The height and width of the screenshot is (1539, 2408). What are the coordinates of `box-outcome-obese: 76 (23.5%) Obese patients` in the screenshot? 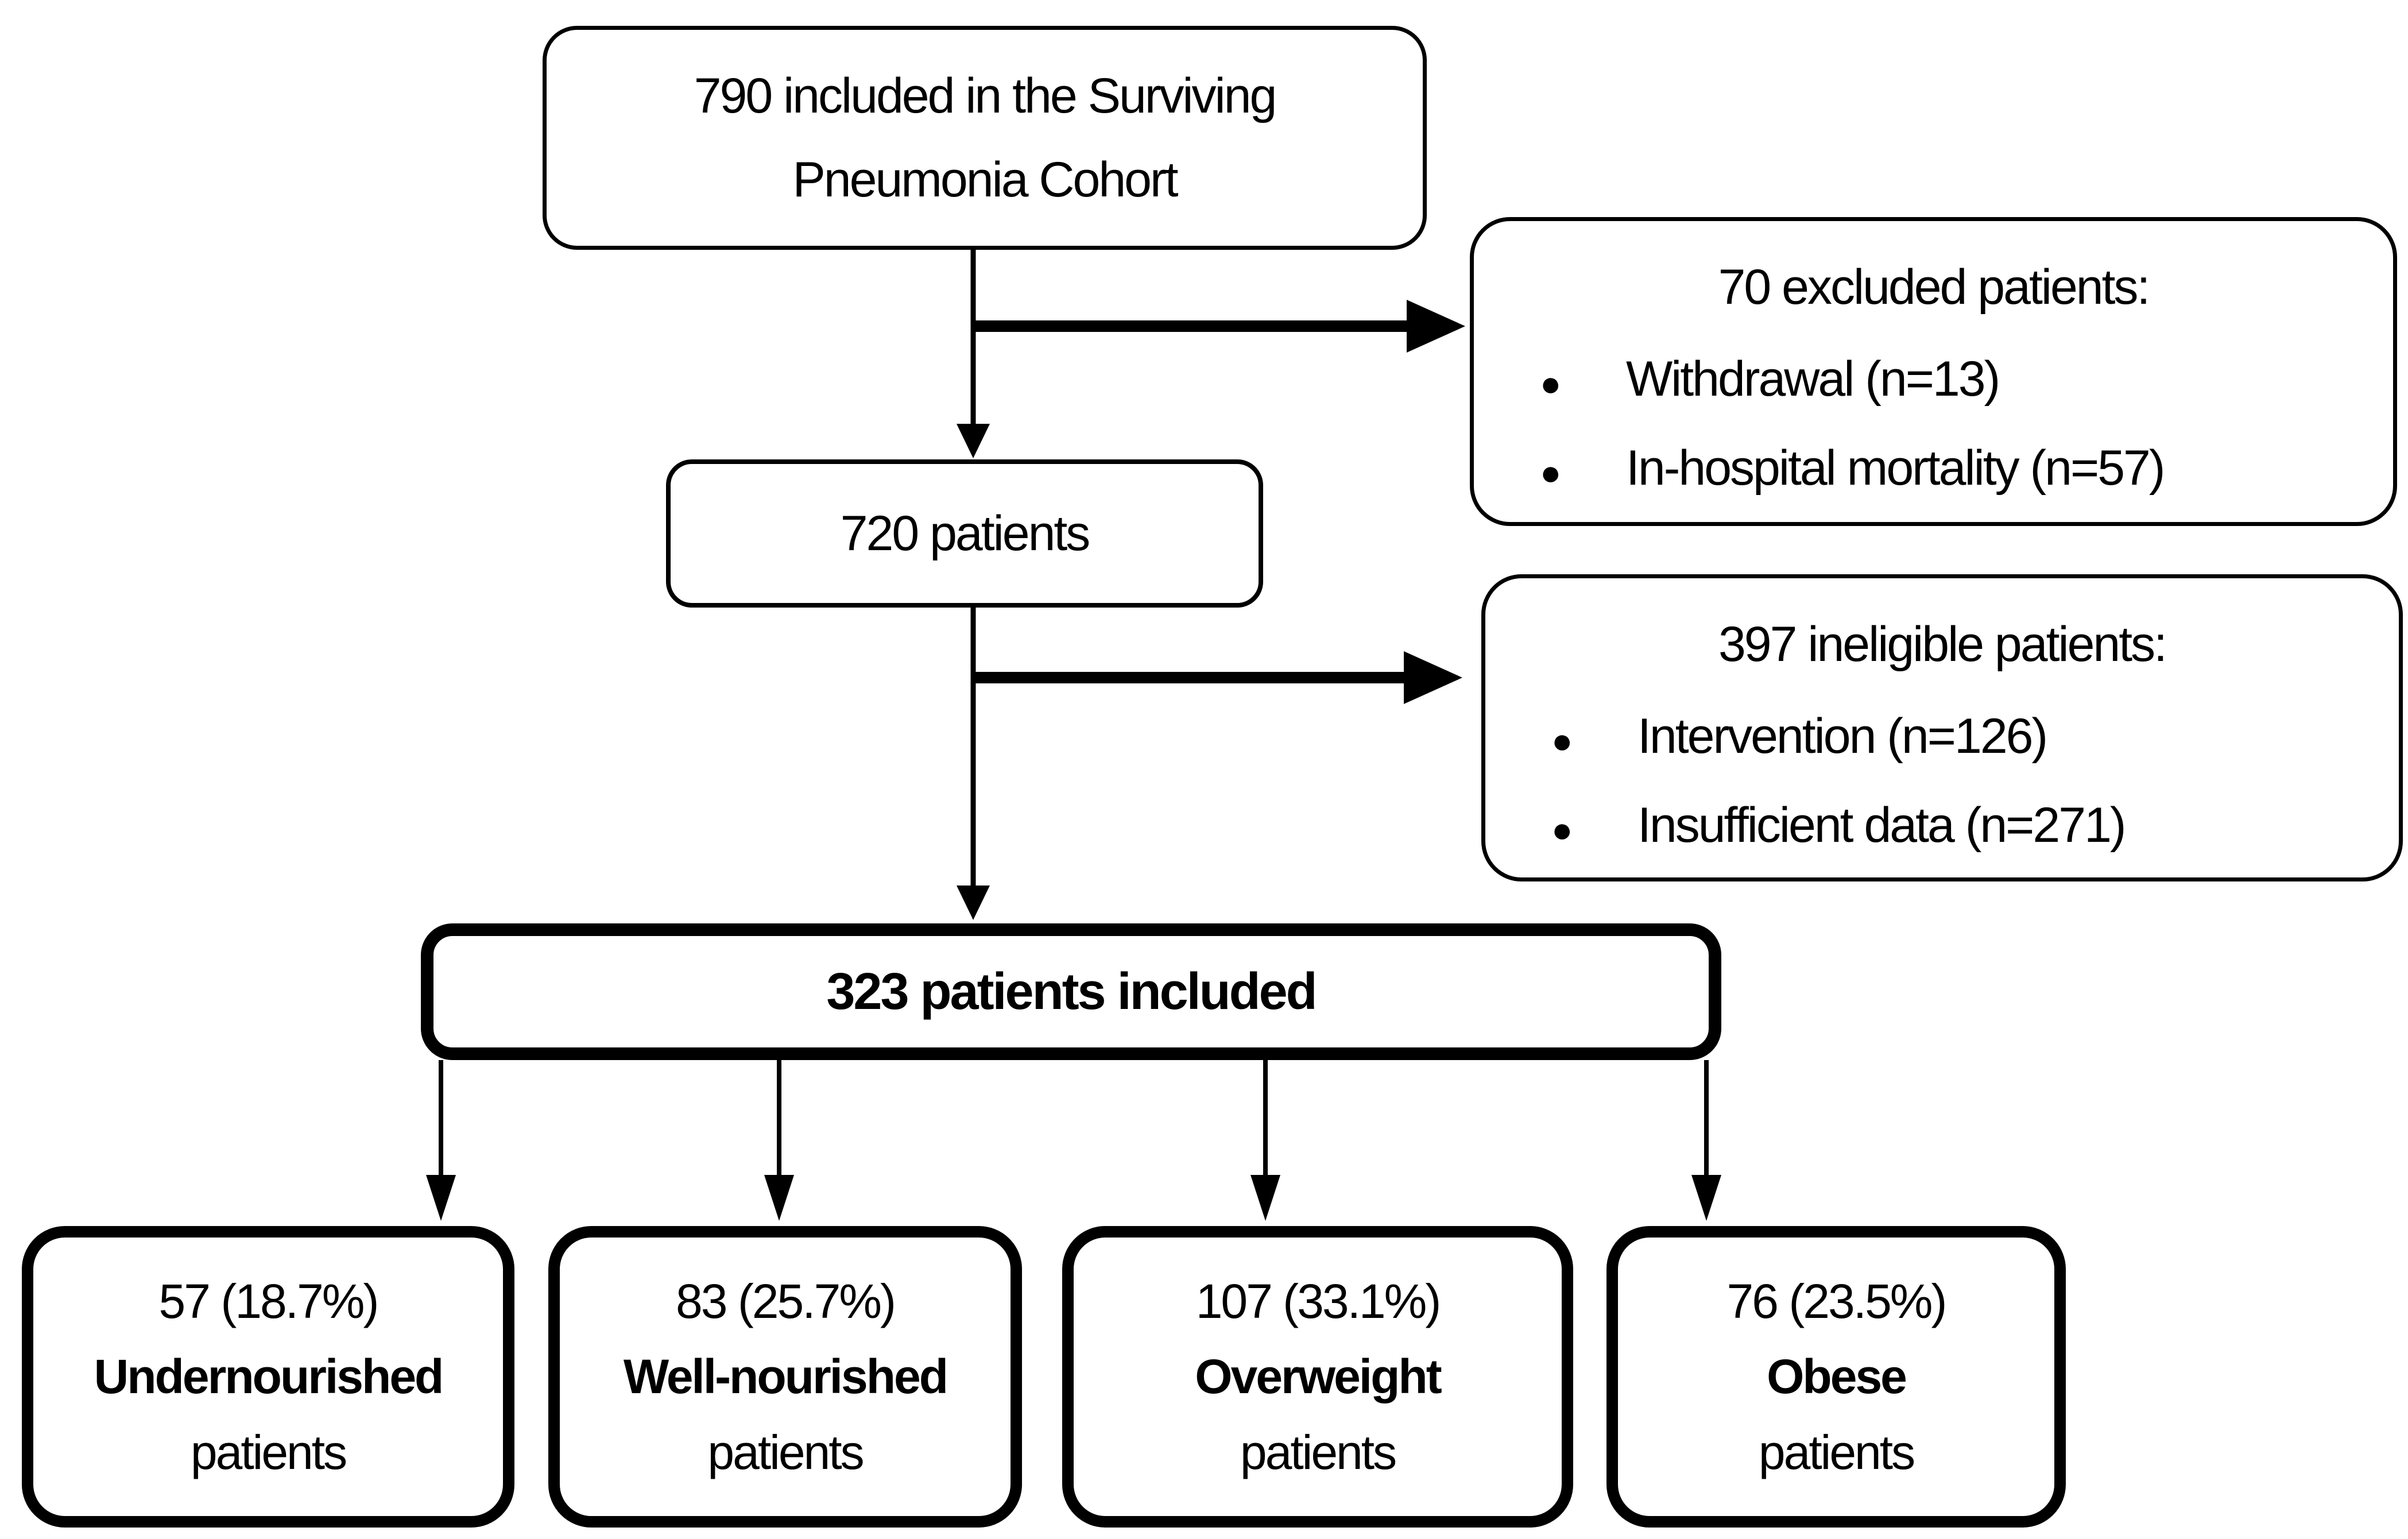 It's located at (1836, 1377).